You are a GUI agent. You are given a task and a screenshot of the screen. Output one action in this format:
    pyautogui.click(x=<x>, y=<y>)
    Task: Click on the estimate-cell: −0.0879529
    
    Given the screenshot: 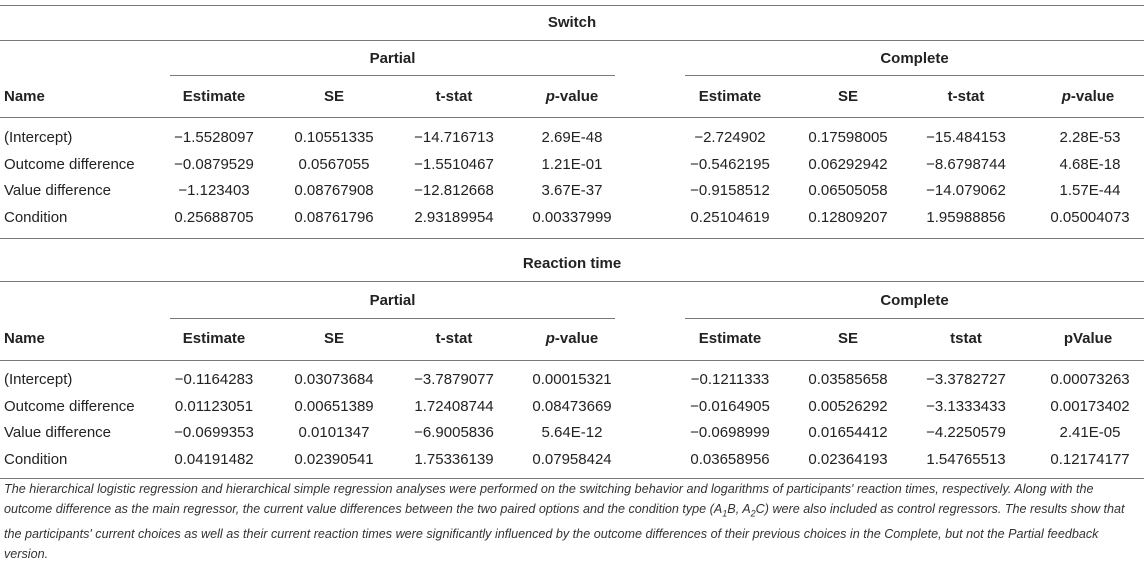 What is the action you would take?
    pyautogui.click(x=214, y=164)
    